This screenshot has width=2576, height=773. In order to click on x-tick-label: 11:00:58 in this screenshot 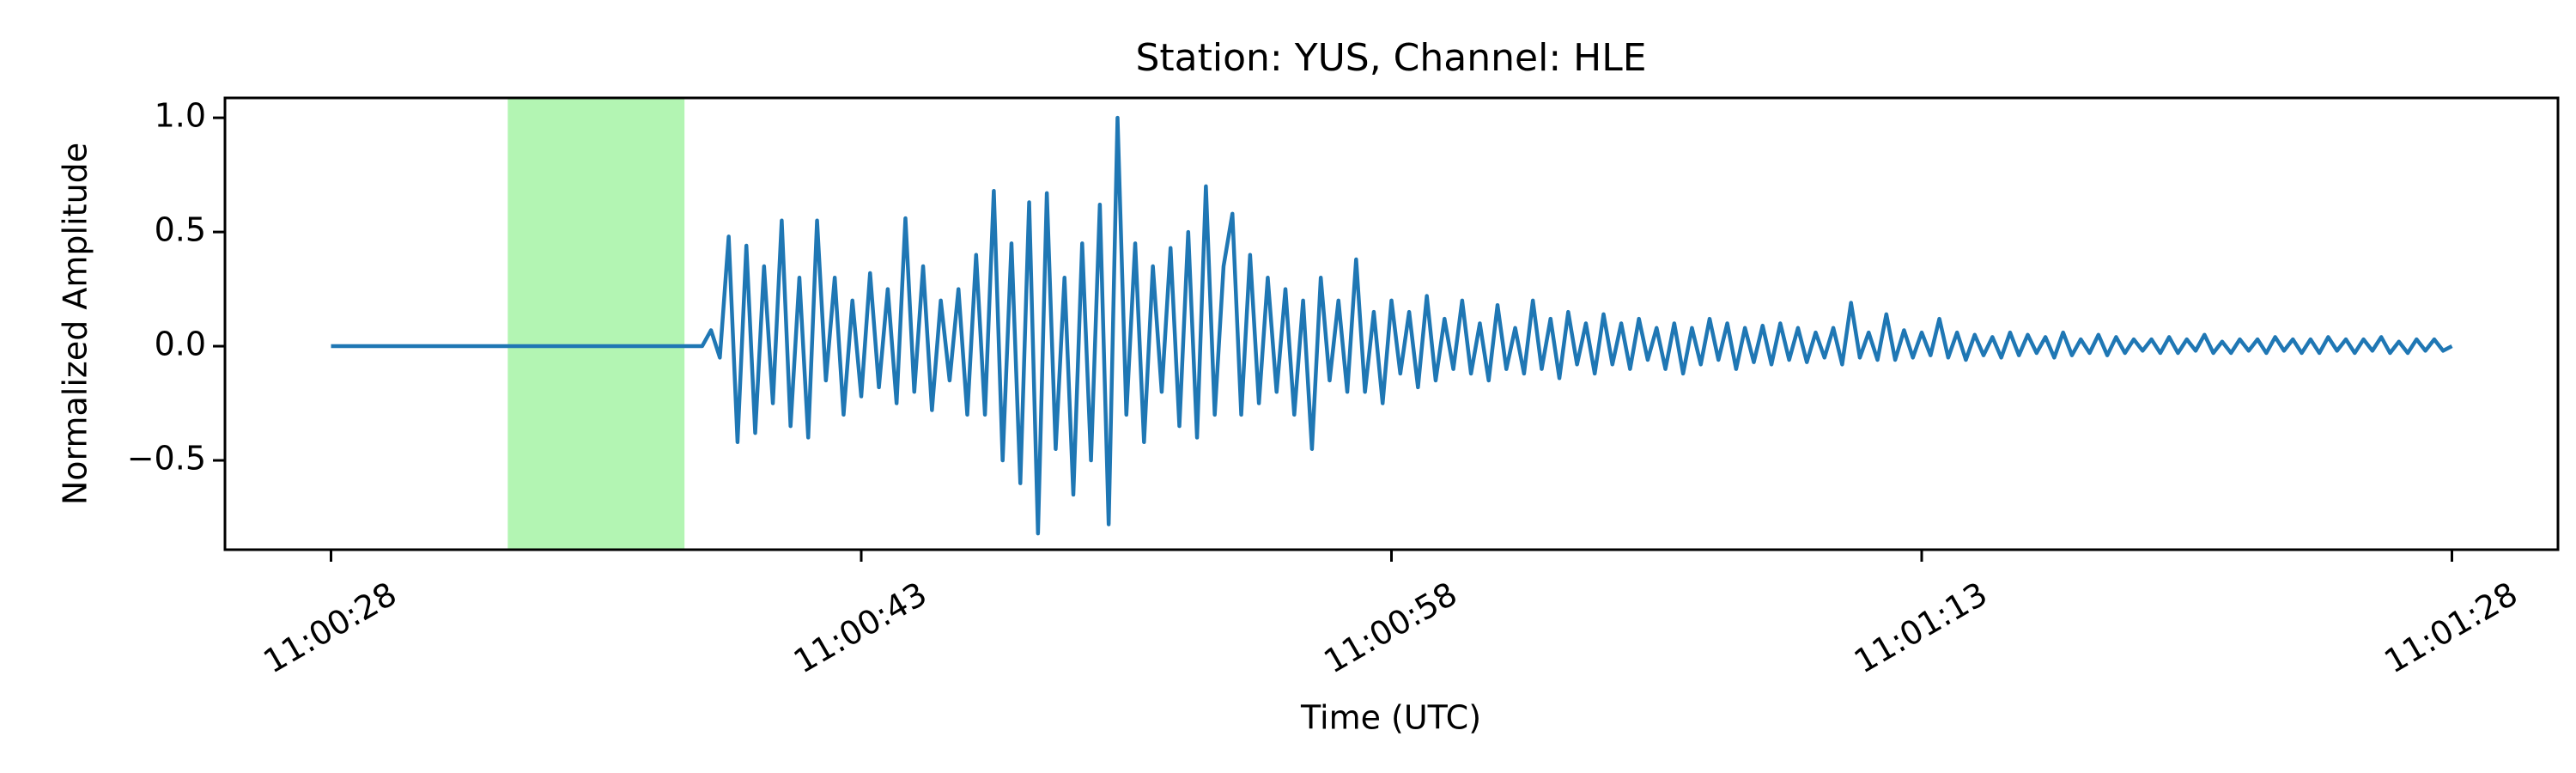, I will do `click(1390, 627)`.